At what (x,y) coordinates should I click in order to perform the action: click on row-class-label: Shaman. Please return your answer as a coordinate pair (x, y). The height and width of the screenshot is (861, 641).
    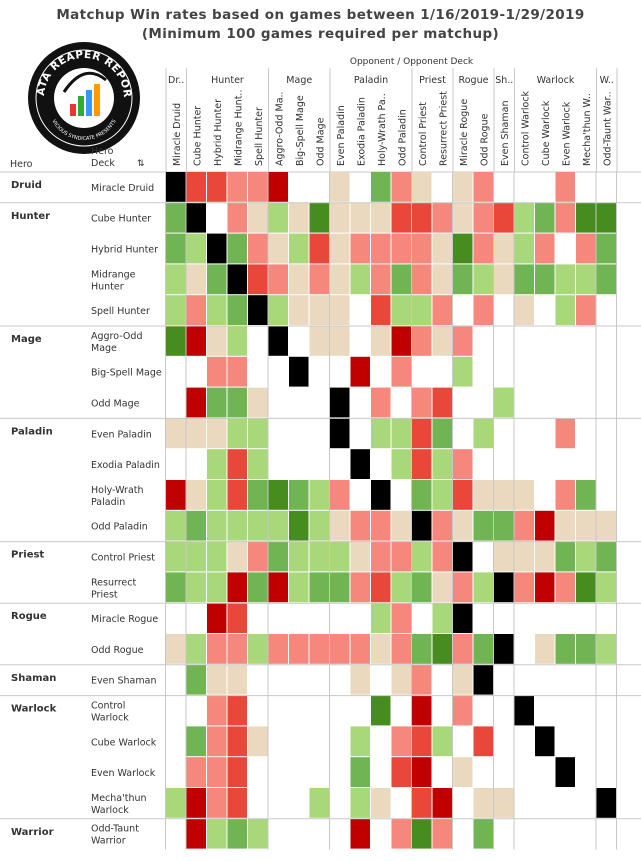
    Looking at the image, I should click on (33, 678).